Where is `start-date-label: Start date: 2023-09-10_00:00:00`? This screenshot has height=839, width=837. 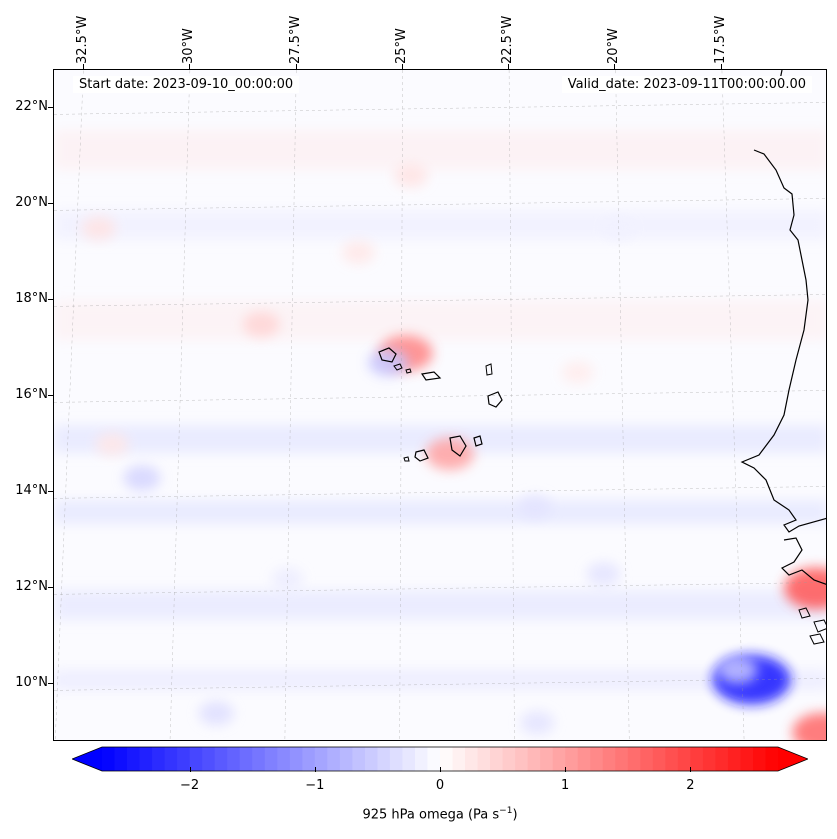 start-date-label: Start date: 2023-09-10_00:00:00 is located at coordinates (186, 84).